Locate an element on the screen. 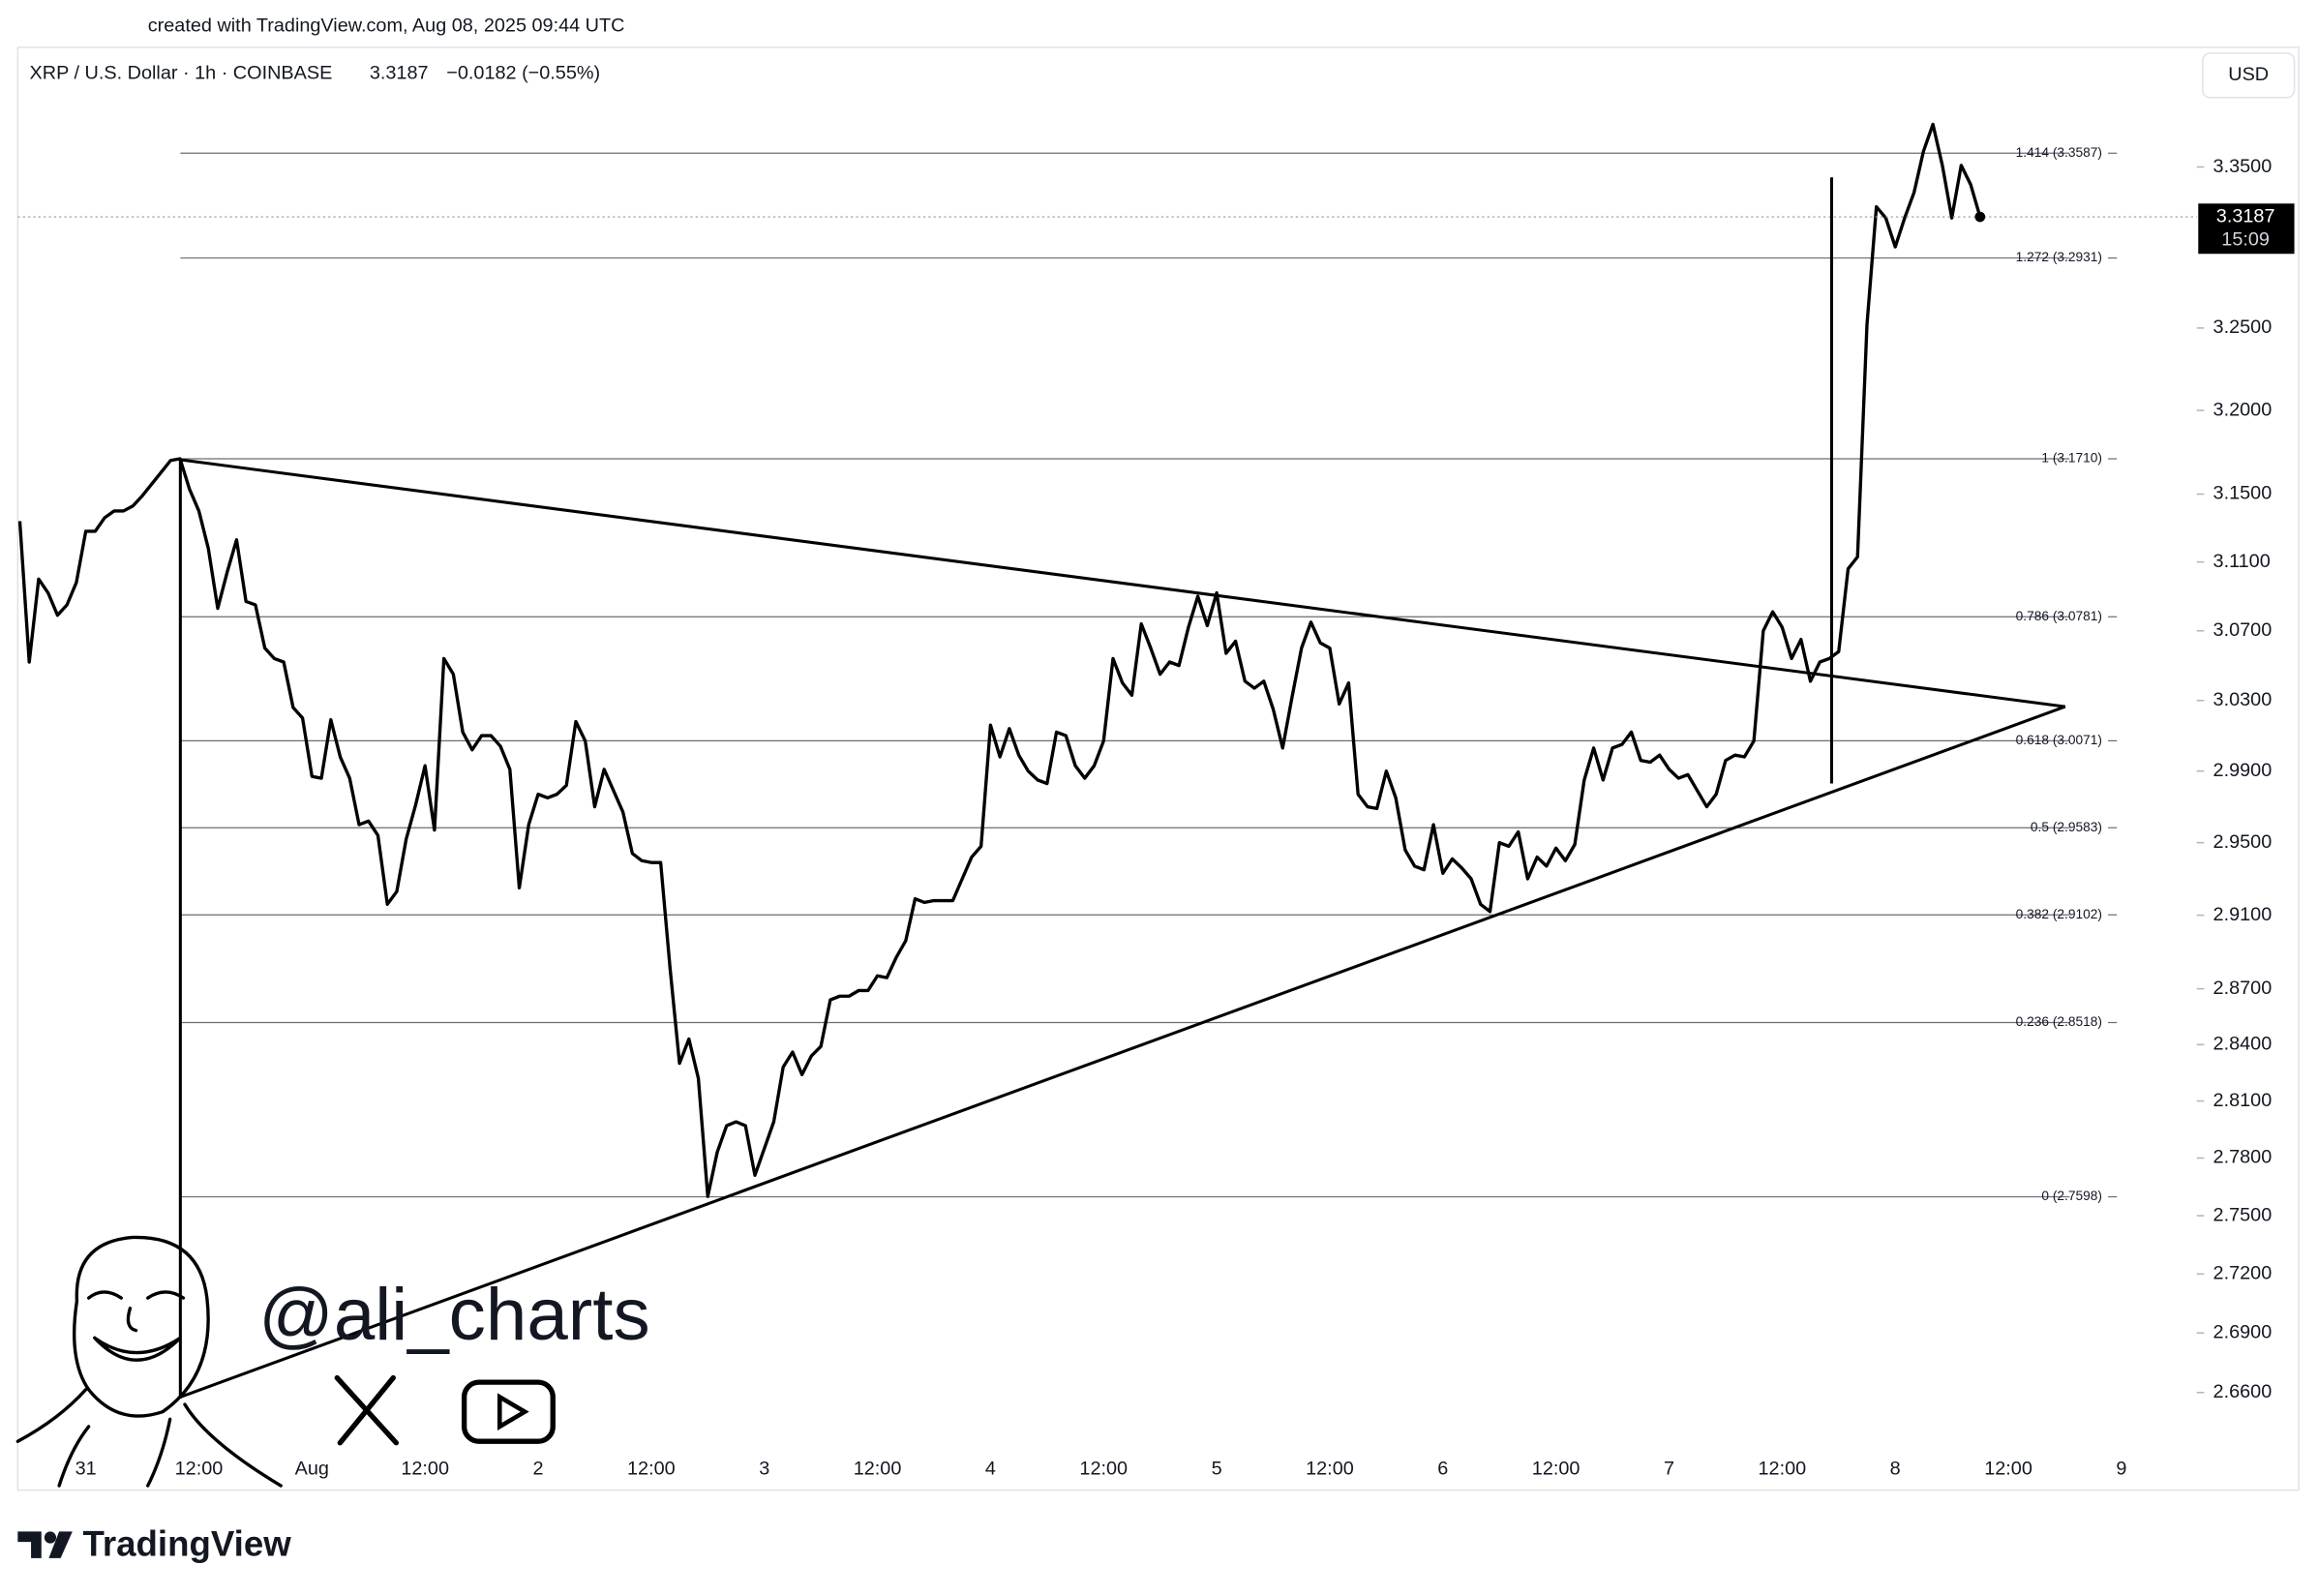 The width and height of the screenshot is (2318, 1596). y-tick-label: 2.7800 is located at coordinates (2243, 1157).